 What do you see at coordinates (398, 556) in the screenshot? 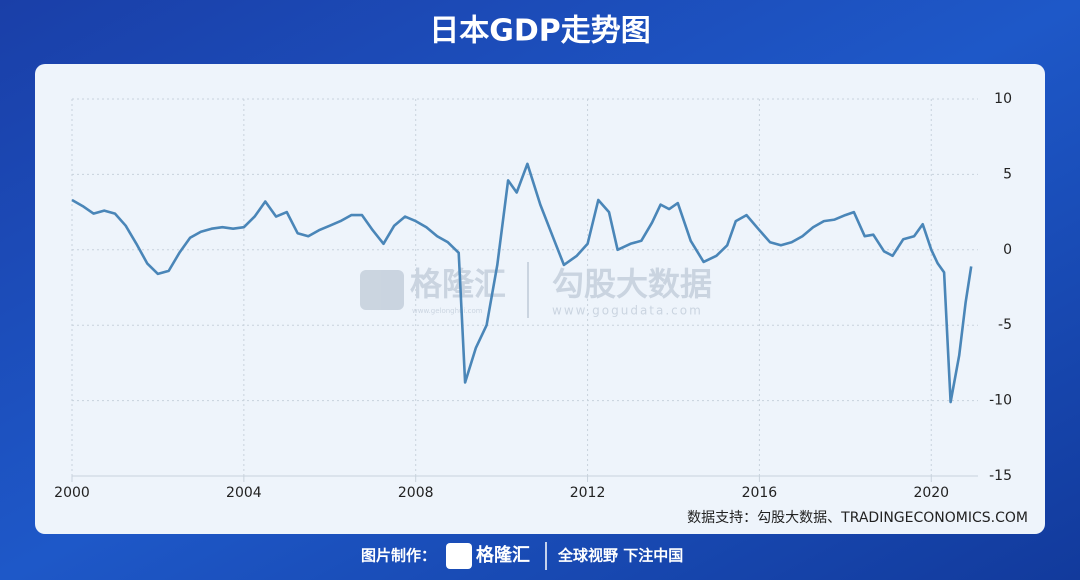
I see `footer-made-by: 图片制作：` at bounding box center [398, 556].